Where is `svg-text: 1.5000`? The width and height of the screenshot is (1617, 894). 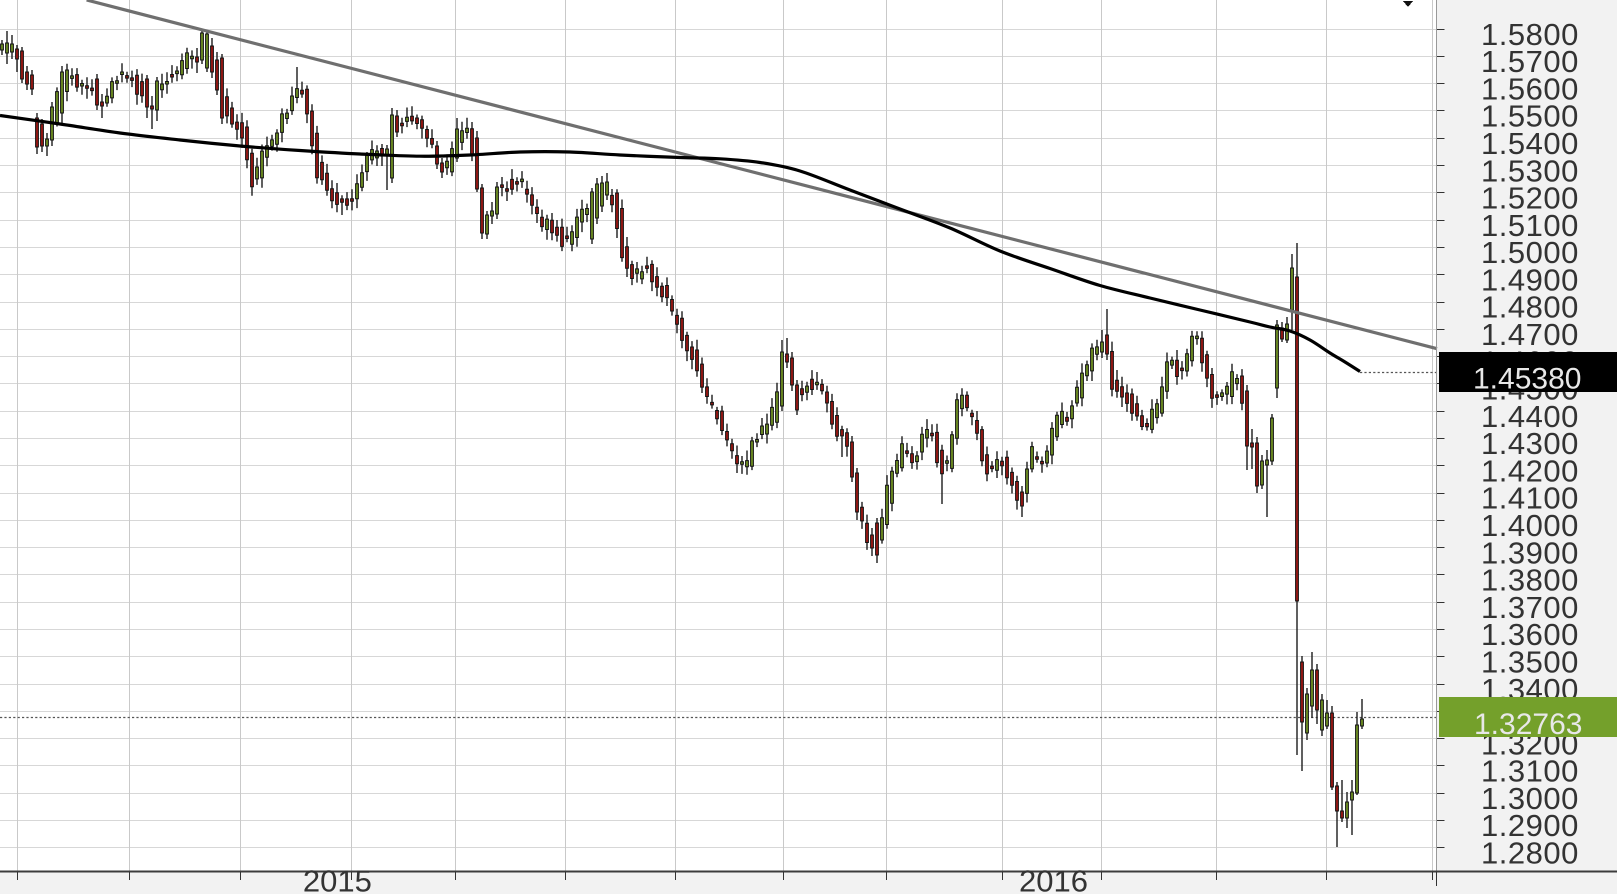
svg-text: 1.5000 is located at coordinates (1530, 252).